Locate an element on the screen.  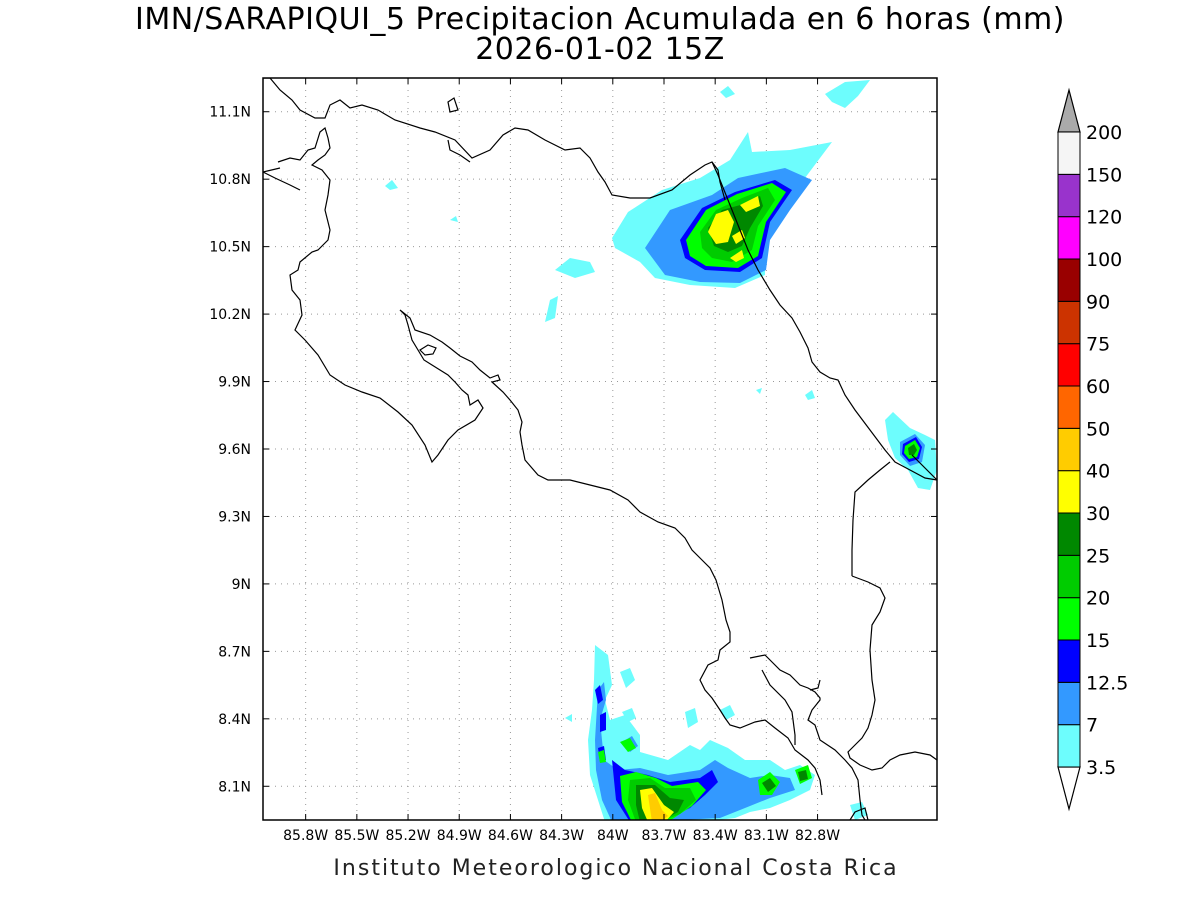
lat-tick-label: 8.1N is located at coordinates (234, 787).